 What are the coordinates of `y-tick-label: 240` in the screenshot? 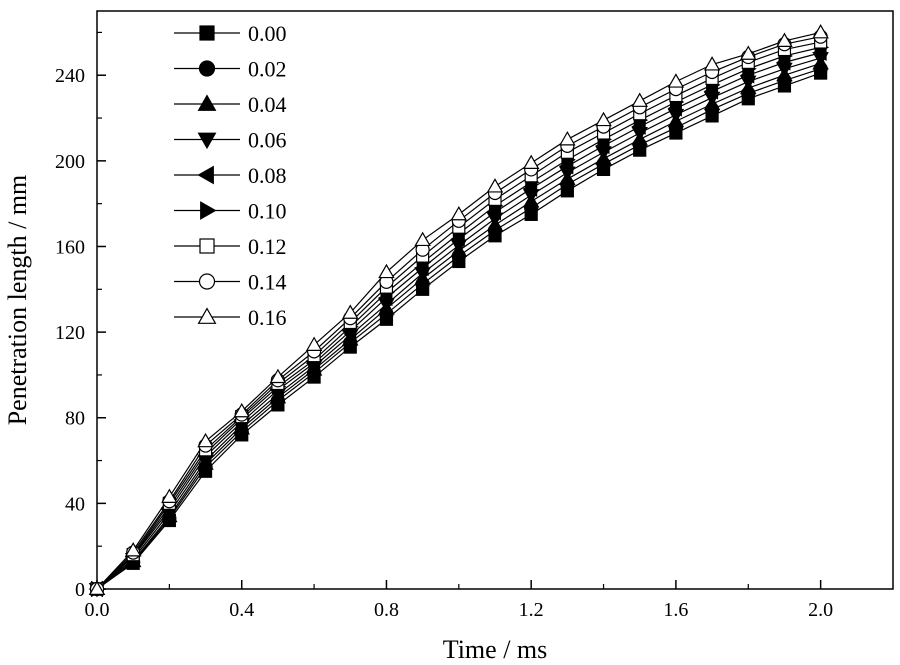 It's located at (70, 76).